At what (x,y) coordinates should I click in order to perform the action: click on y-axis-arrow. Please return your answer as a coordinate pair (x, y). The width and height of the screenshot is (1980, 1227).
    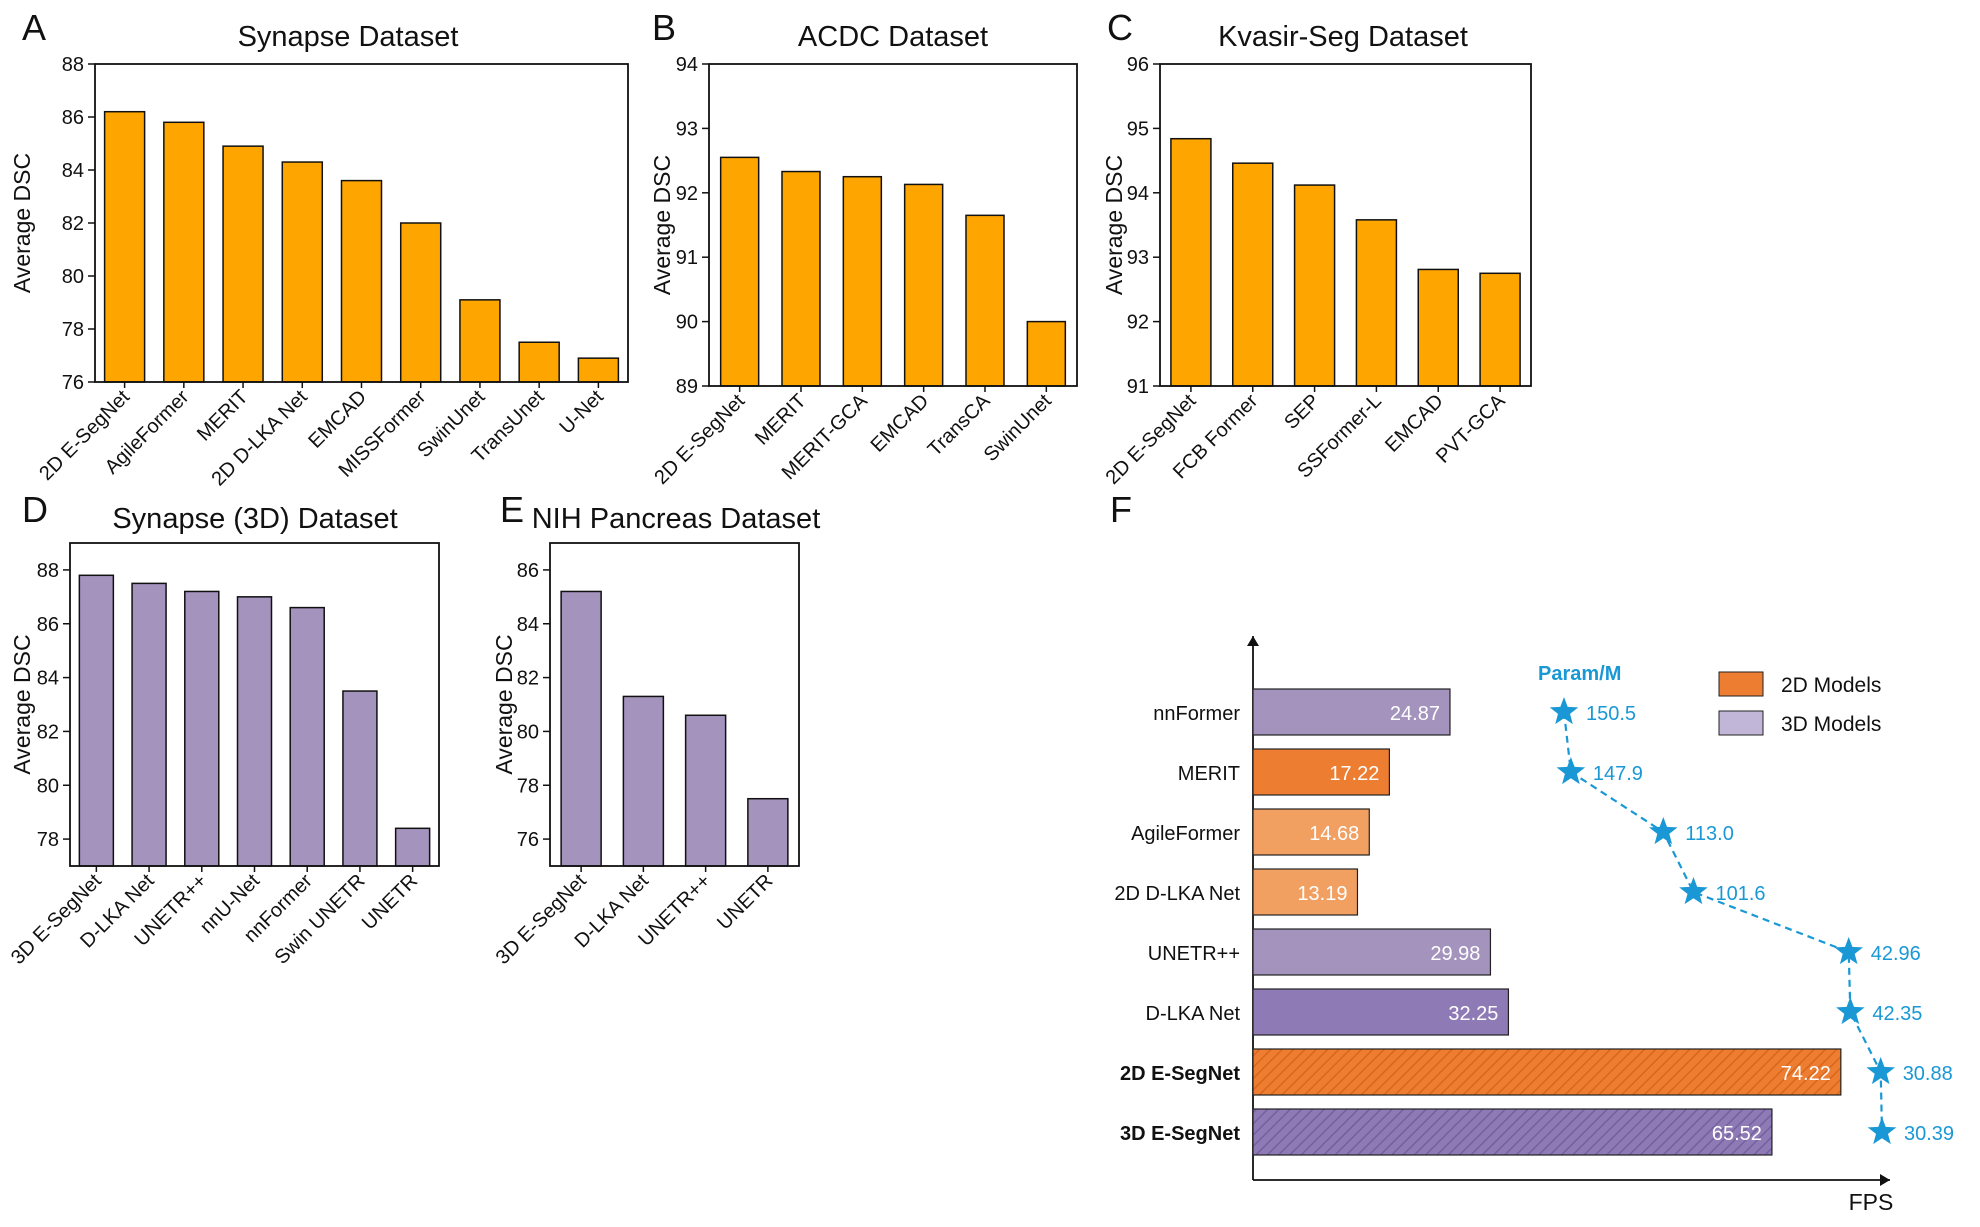
    Looking at the image, I should click on (1253, 641).